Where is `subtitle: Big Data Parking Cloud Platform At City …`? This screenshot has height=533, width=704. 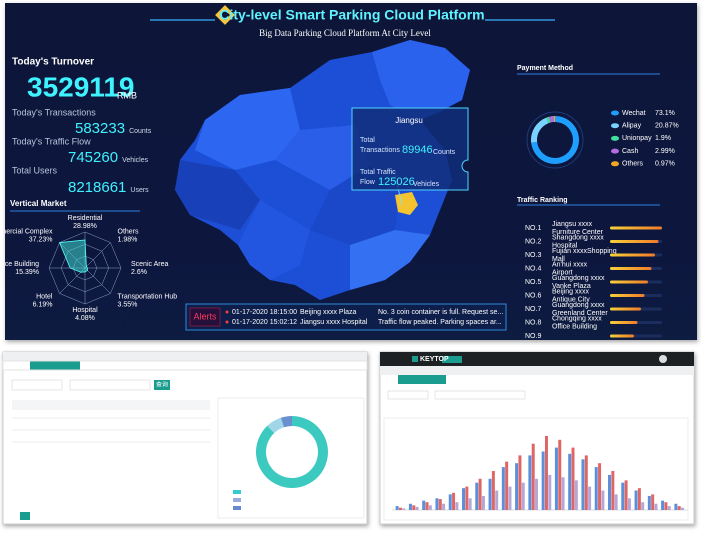
subtitle: Big Data Parking Cloud Platform At City … is located at coordinates (345, 33).